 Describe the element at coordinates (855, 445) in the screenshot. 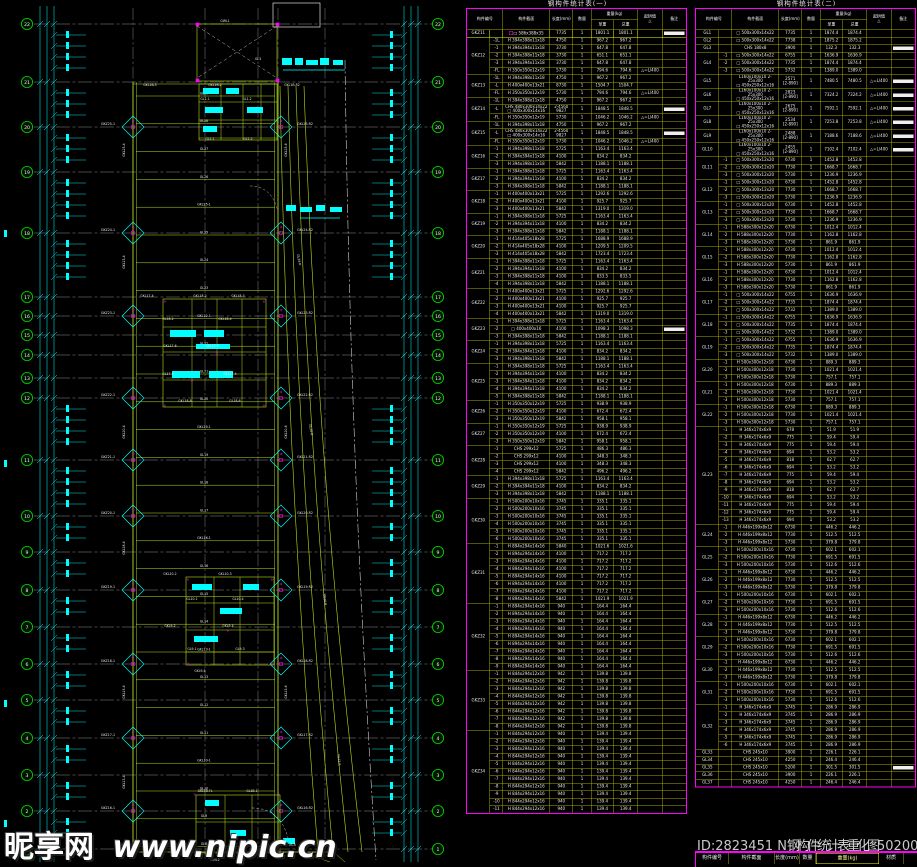

I see `total-weight-cell: 59.4` at that location.